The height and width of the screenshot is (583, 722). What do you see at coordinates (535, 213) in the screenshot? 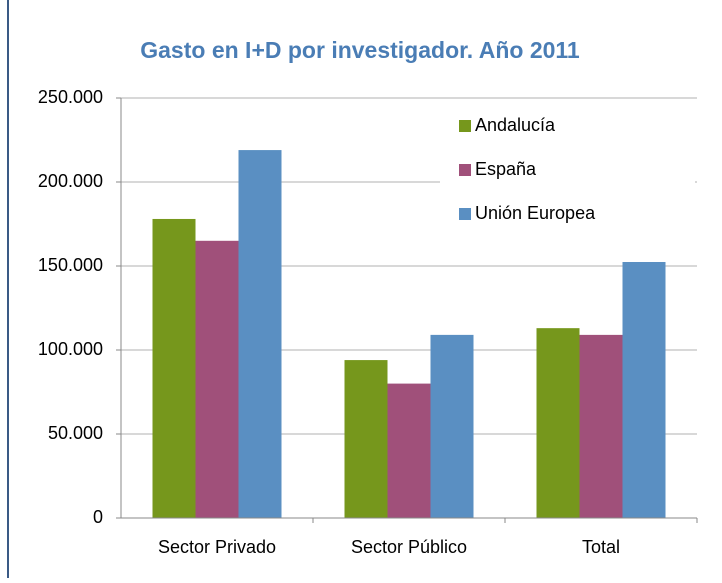
I see `legend-label: Unión Europea` at bounding box center [535, 213].